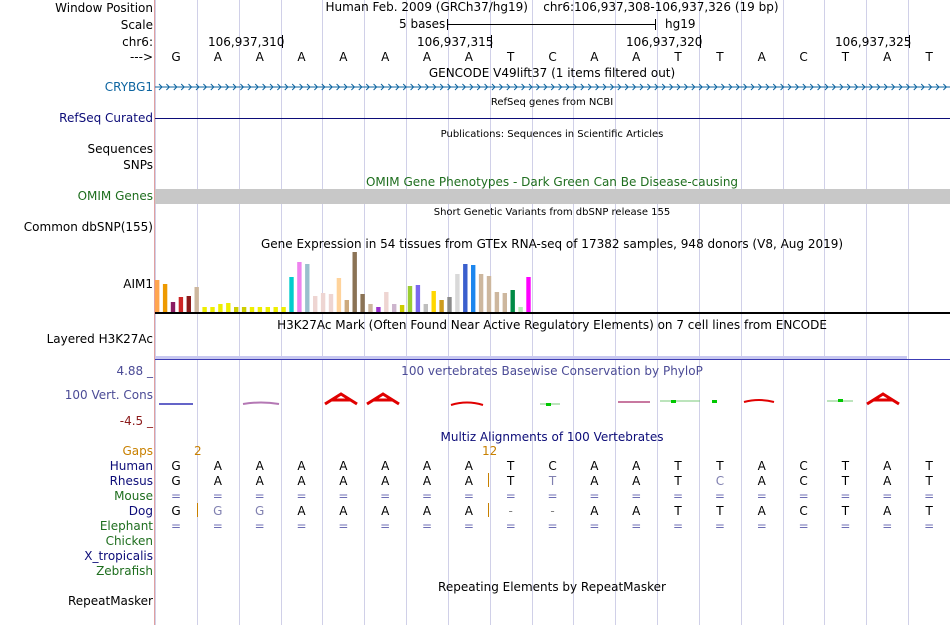 The image size is (950, 625). Describe the element at coordinates (124, 571) in the screenshot. I see `species-label-zebrafish: Zebrafish` at that location.